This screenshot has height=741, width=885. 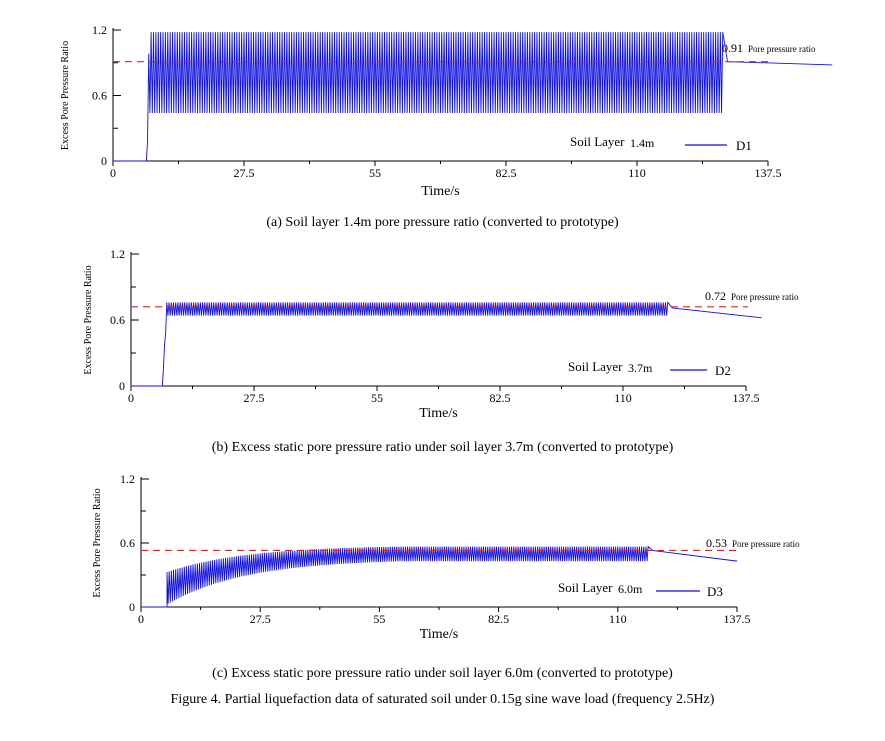 I want to click on chart-b-x-tick-label: 137.5, so click(x=746, y=398).